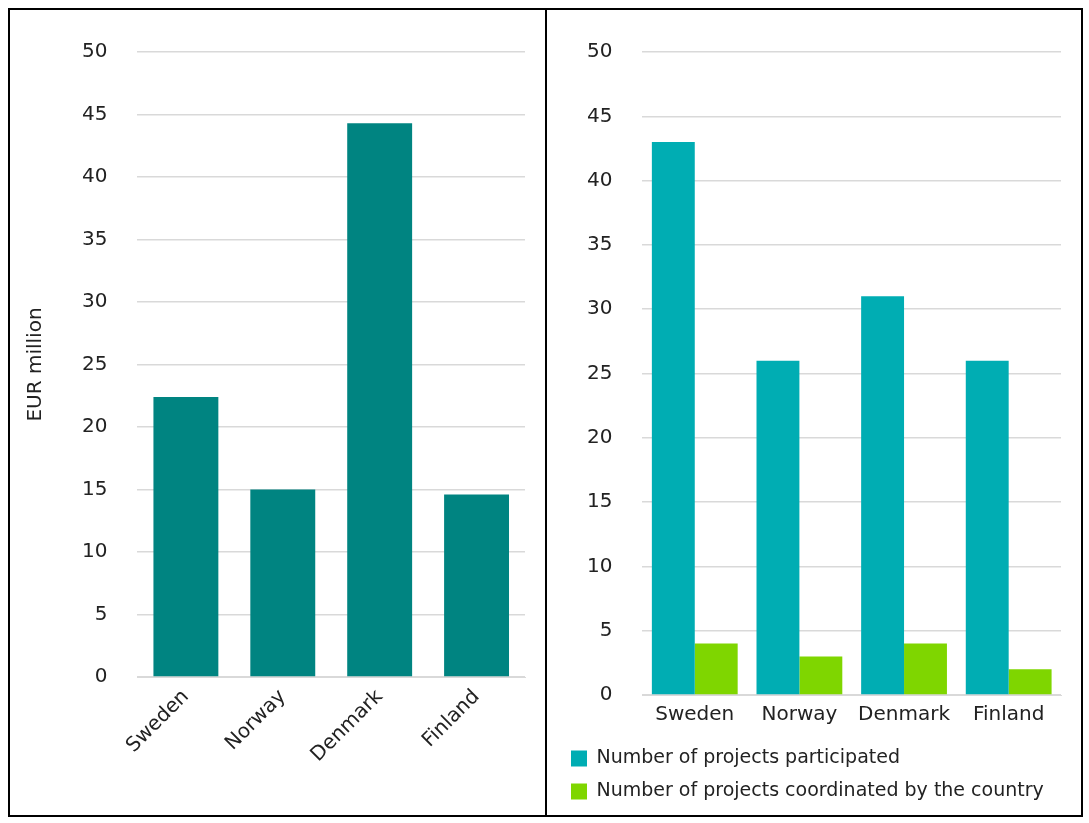 This screenshot has width=1089, height=823. I want to click on y-axis-title: EUR million, so click(34, 364).